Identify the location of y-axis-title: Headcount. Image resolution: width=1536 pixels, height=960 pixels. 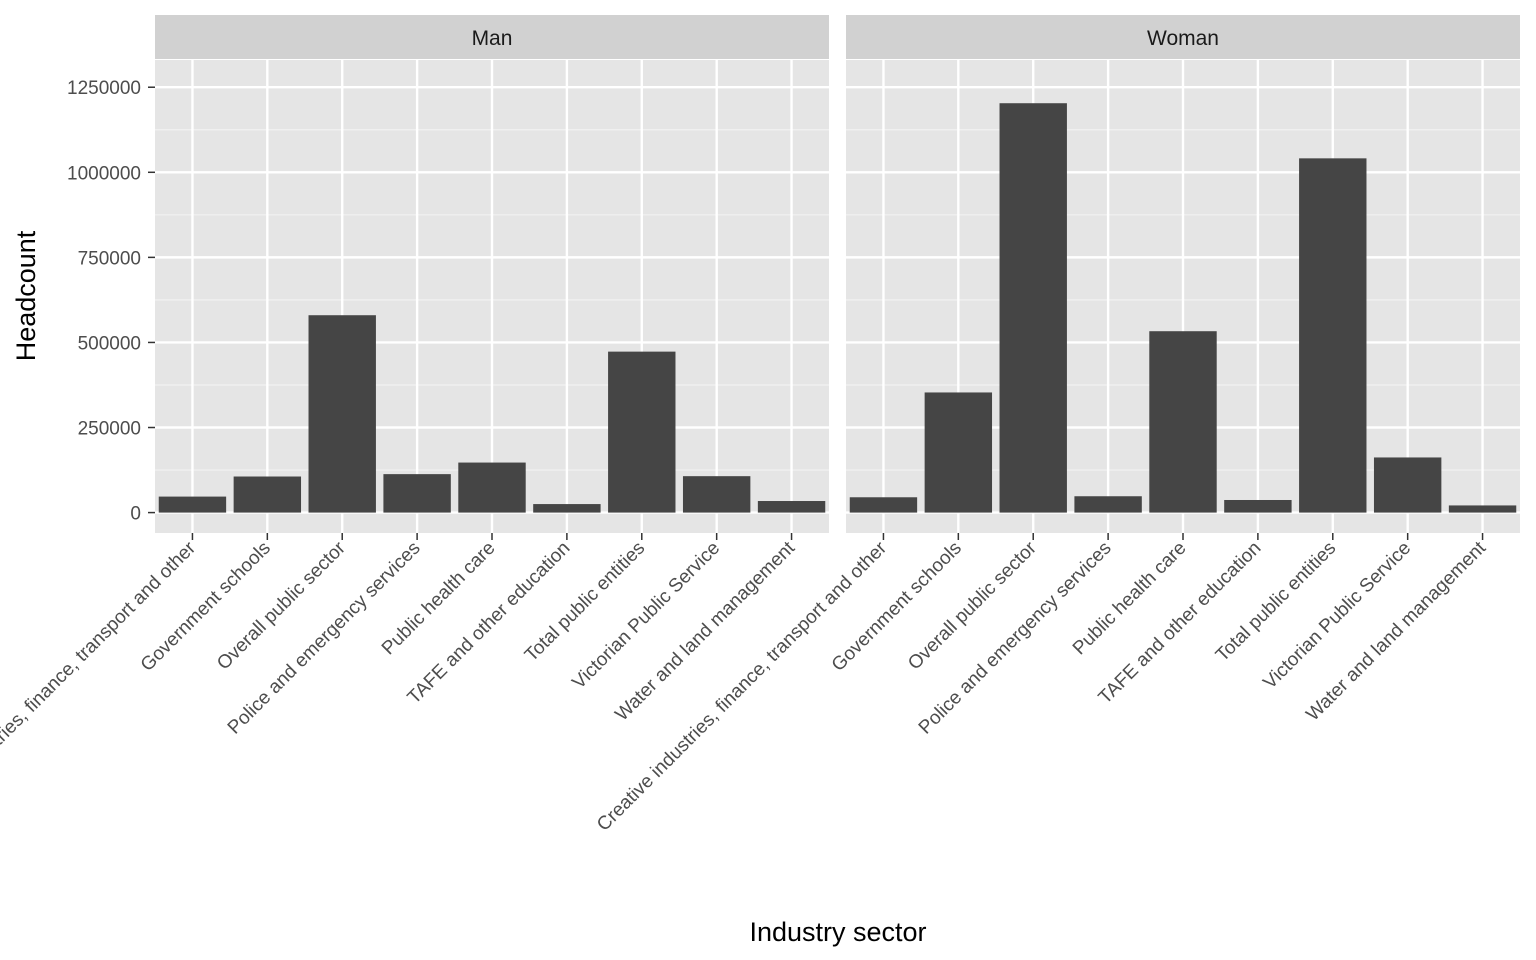
(26, 295).